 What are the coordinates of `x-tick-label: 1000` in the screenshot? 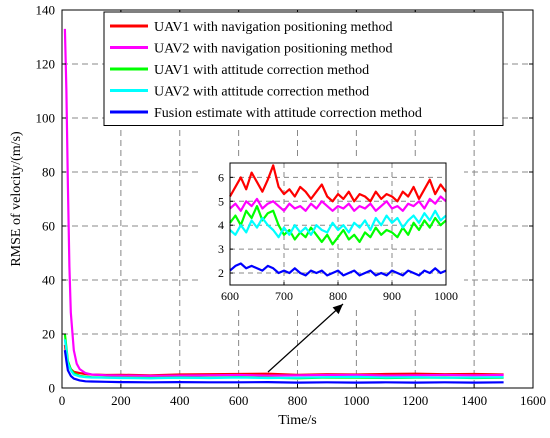 It's located at (356, 400).